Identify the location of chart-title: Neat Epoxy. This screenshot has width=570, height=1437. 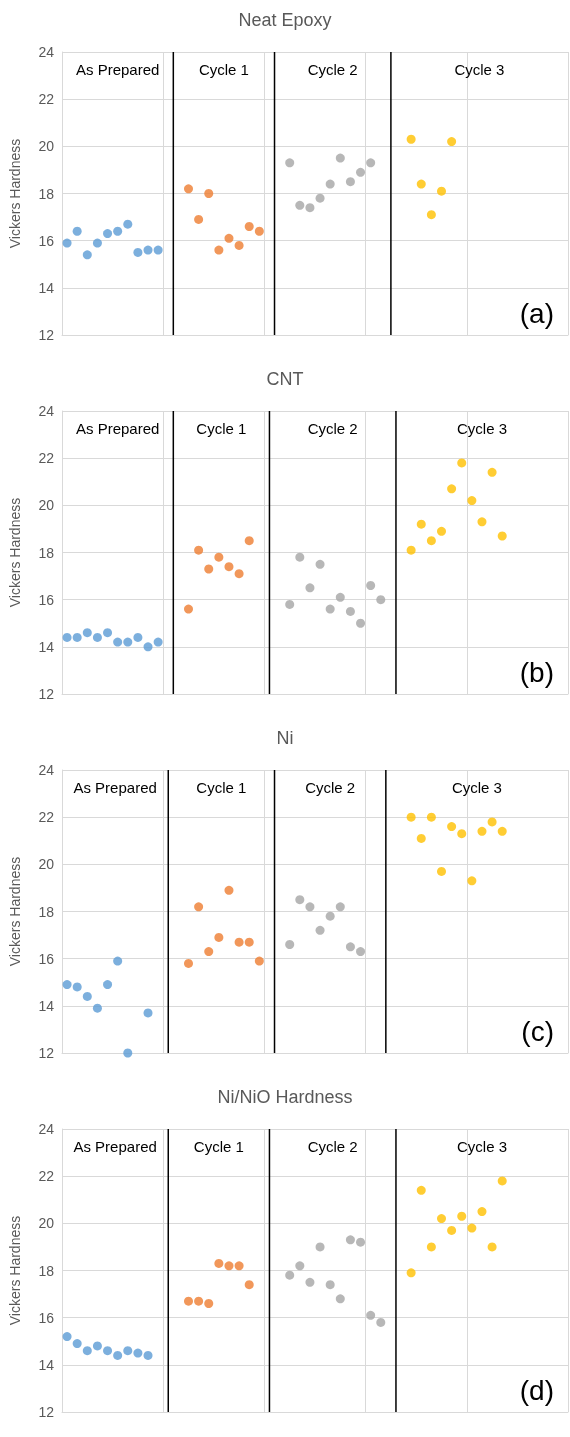
(285, 20).